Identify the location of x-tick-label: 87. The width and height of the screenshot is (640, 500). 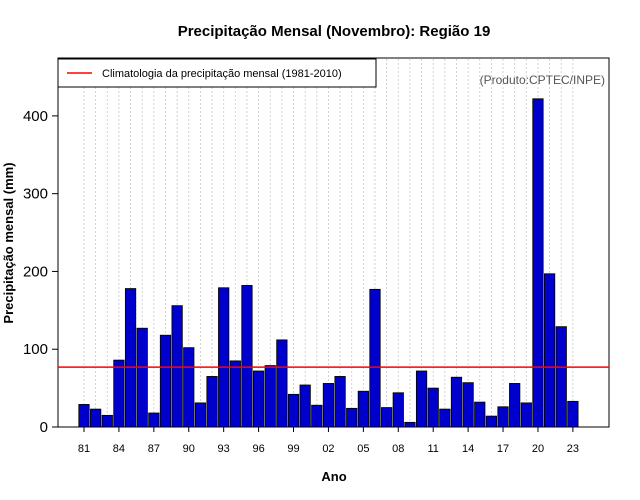
(154, 449).